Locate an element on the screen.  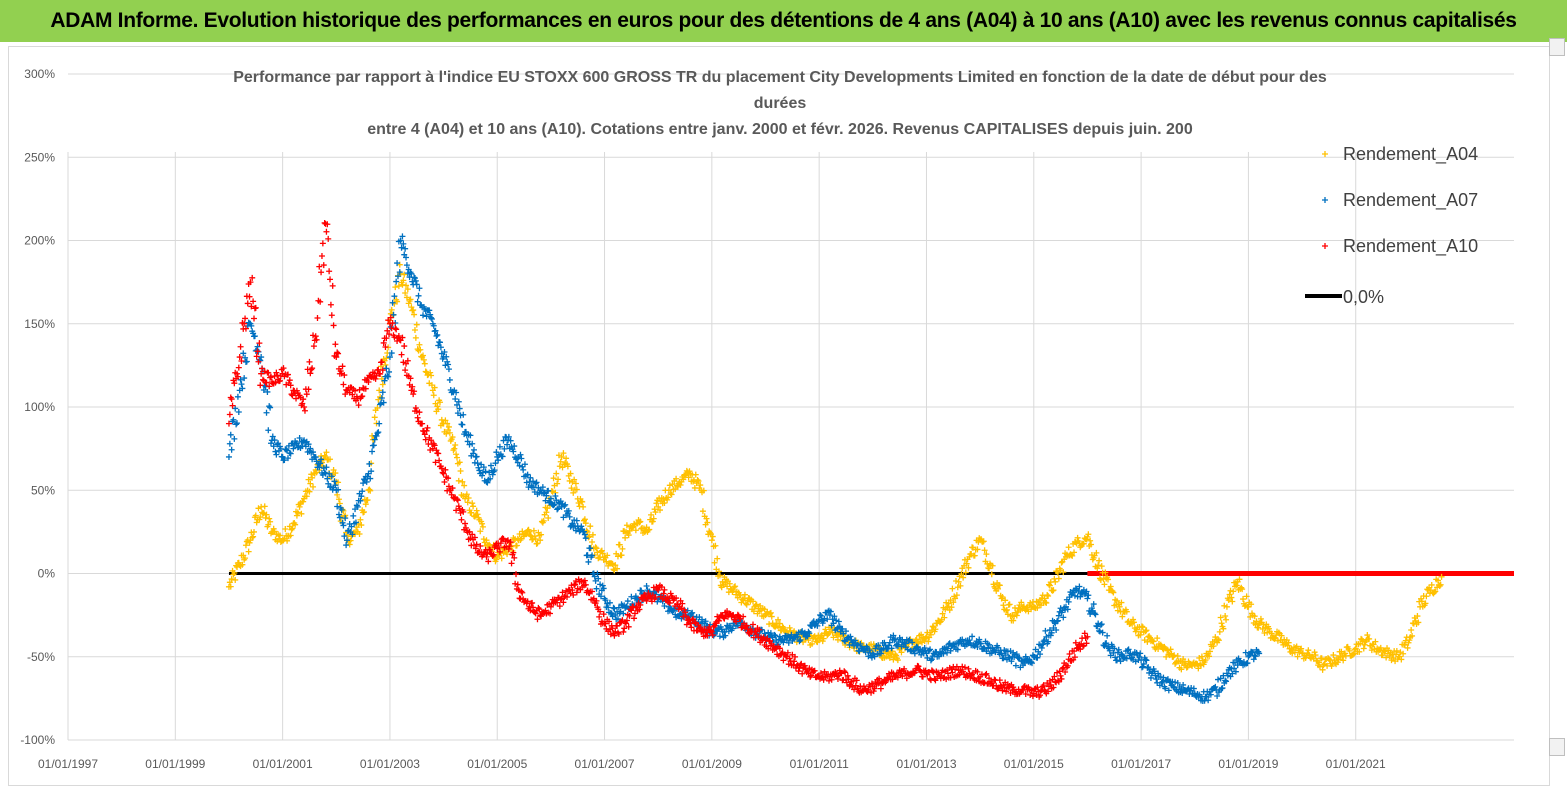
chart-resize-handle-bottom is located at coordinates (1557, 747).